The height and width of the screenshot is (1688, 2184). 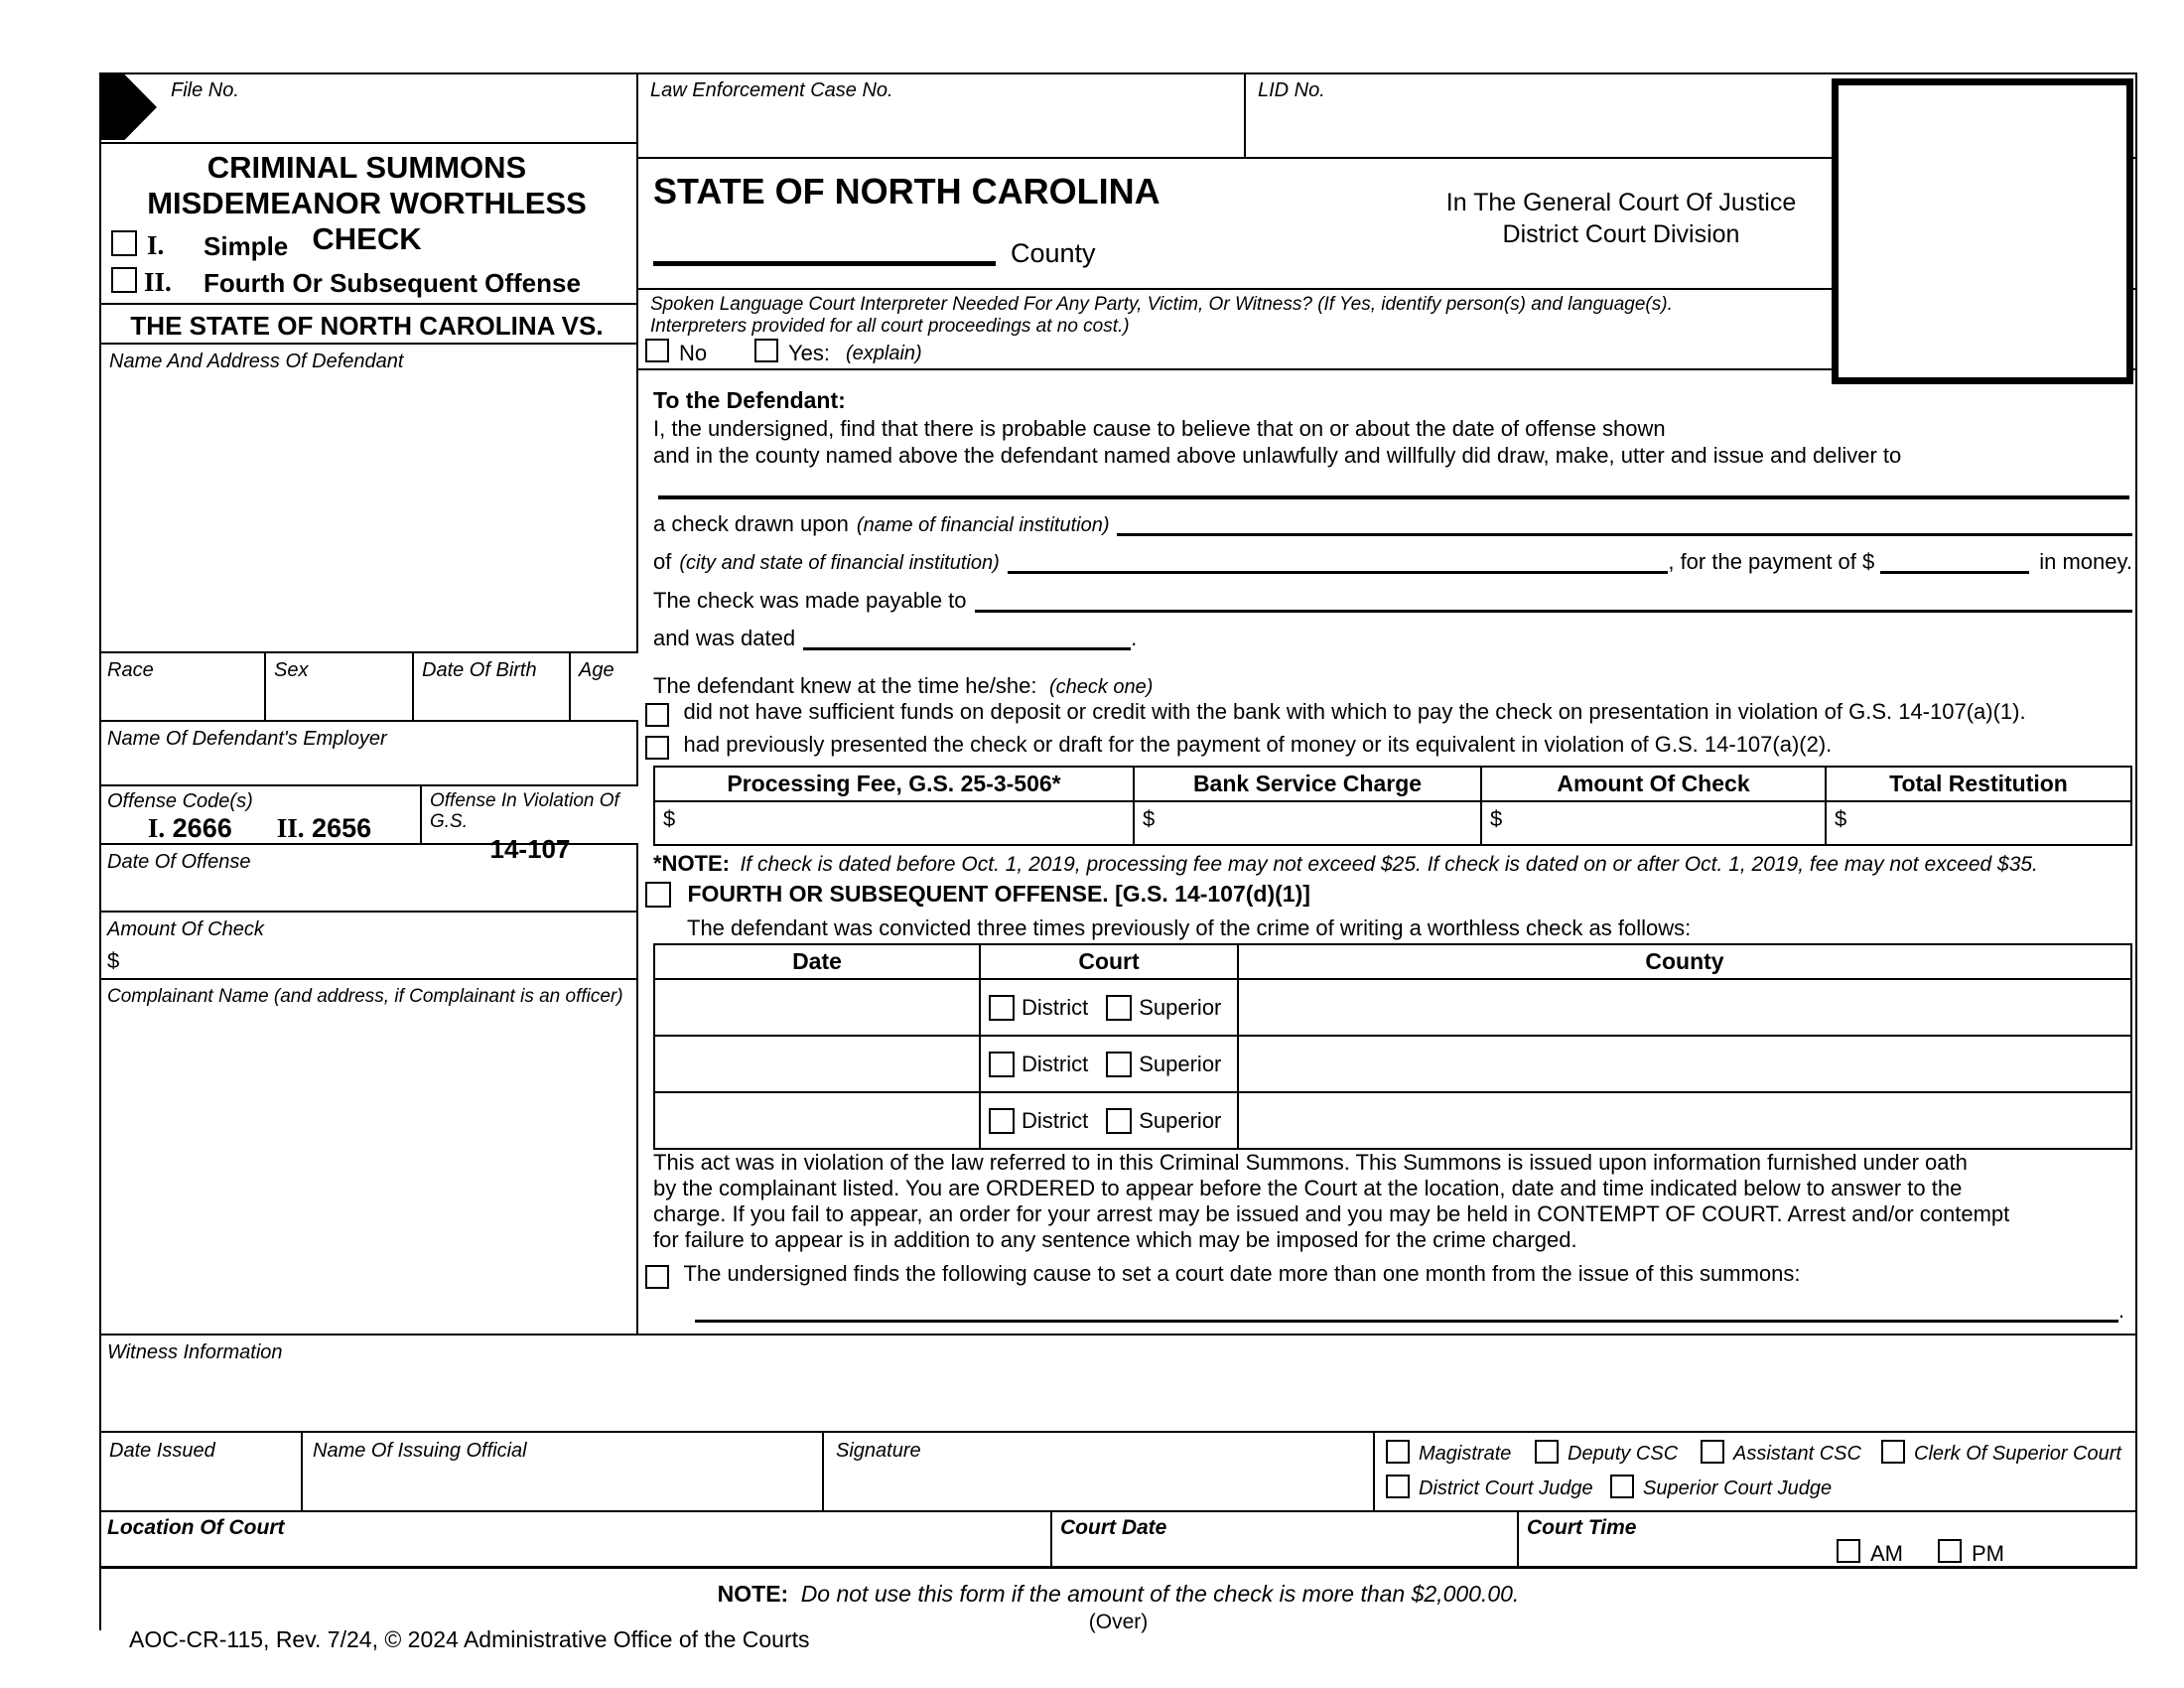 What do you see at coordinates (1398, 1452) in the screenshot?
I see `magistrate-checkbox` at bounding box center [1398, 1452].